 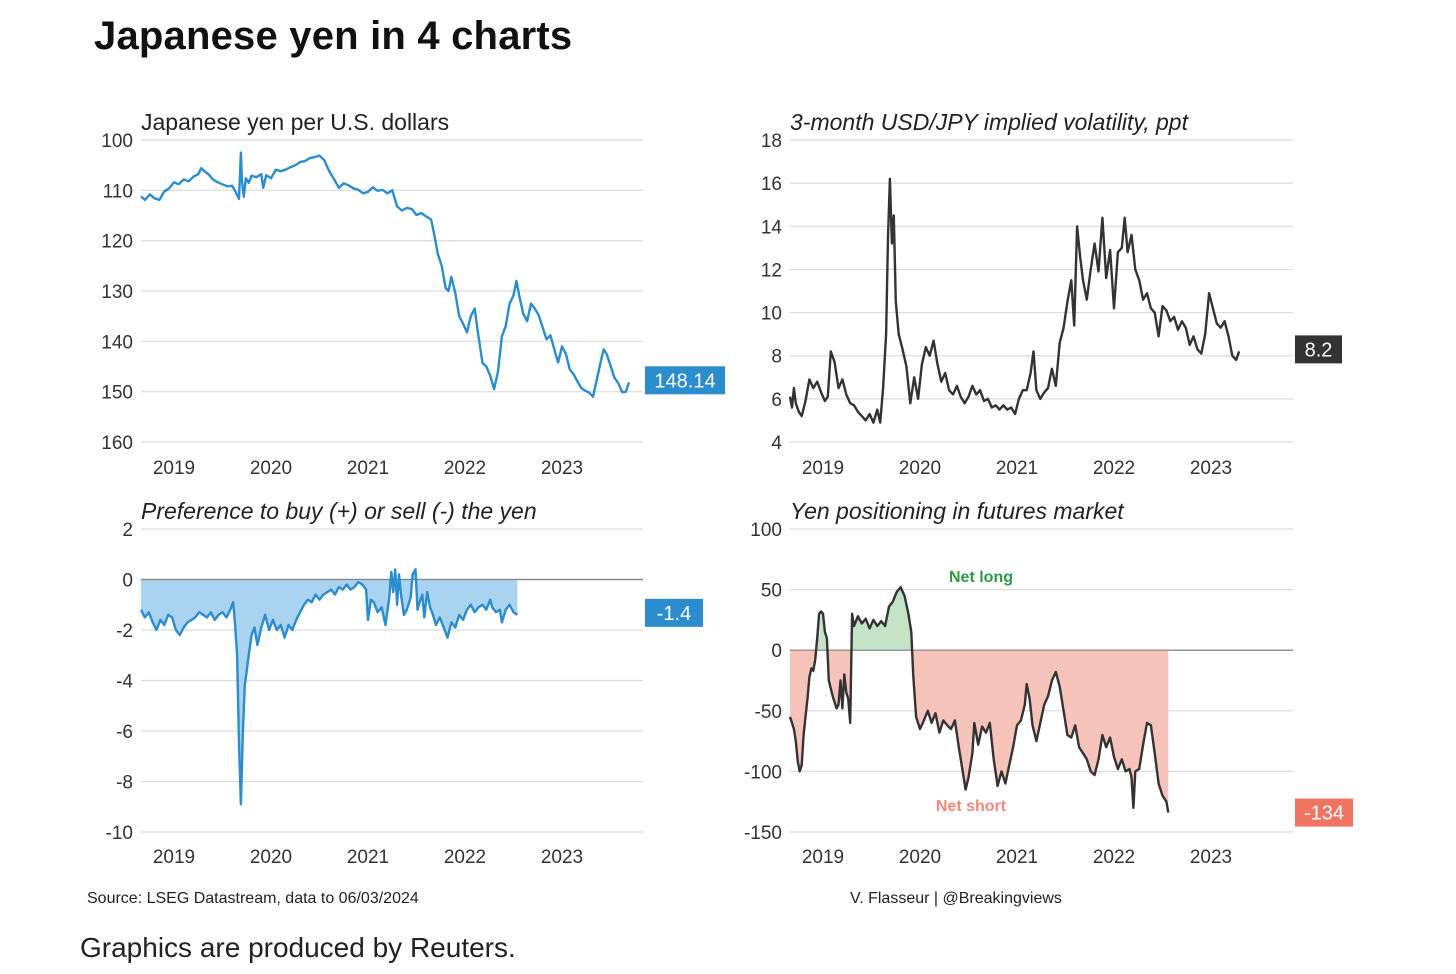 I want to click on y-tick-label: 50, so click(x=771, y=591).